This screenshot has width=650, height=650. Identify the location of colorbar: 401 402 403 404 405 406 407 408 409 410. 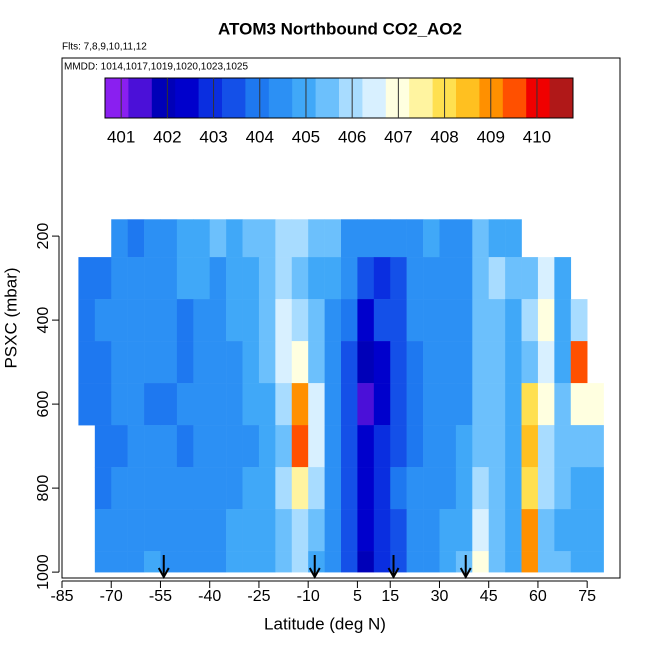
(339, 111).